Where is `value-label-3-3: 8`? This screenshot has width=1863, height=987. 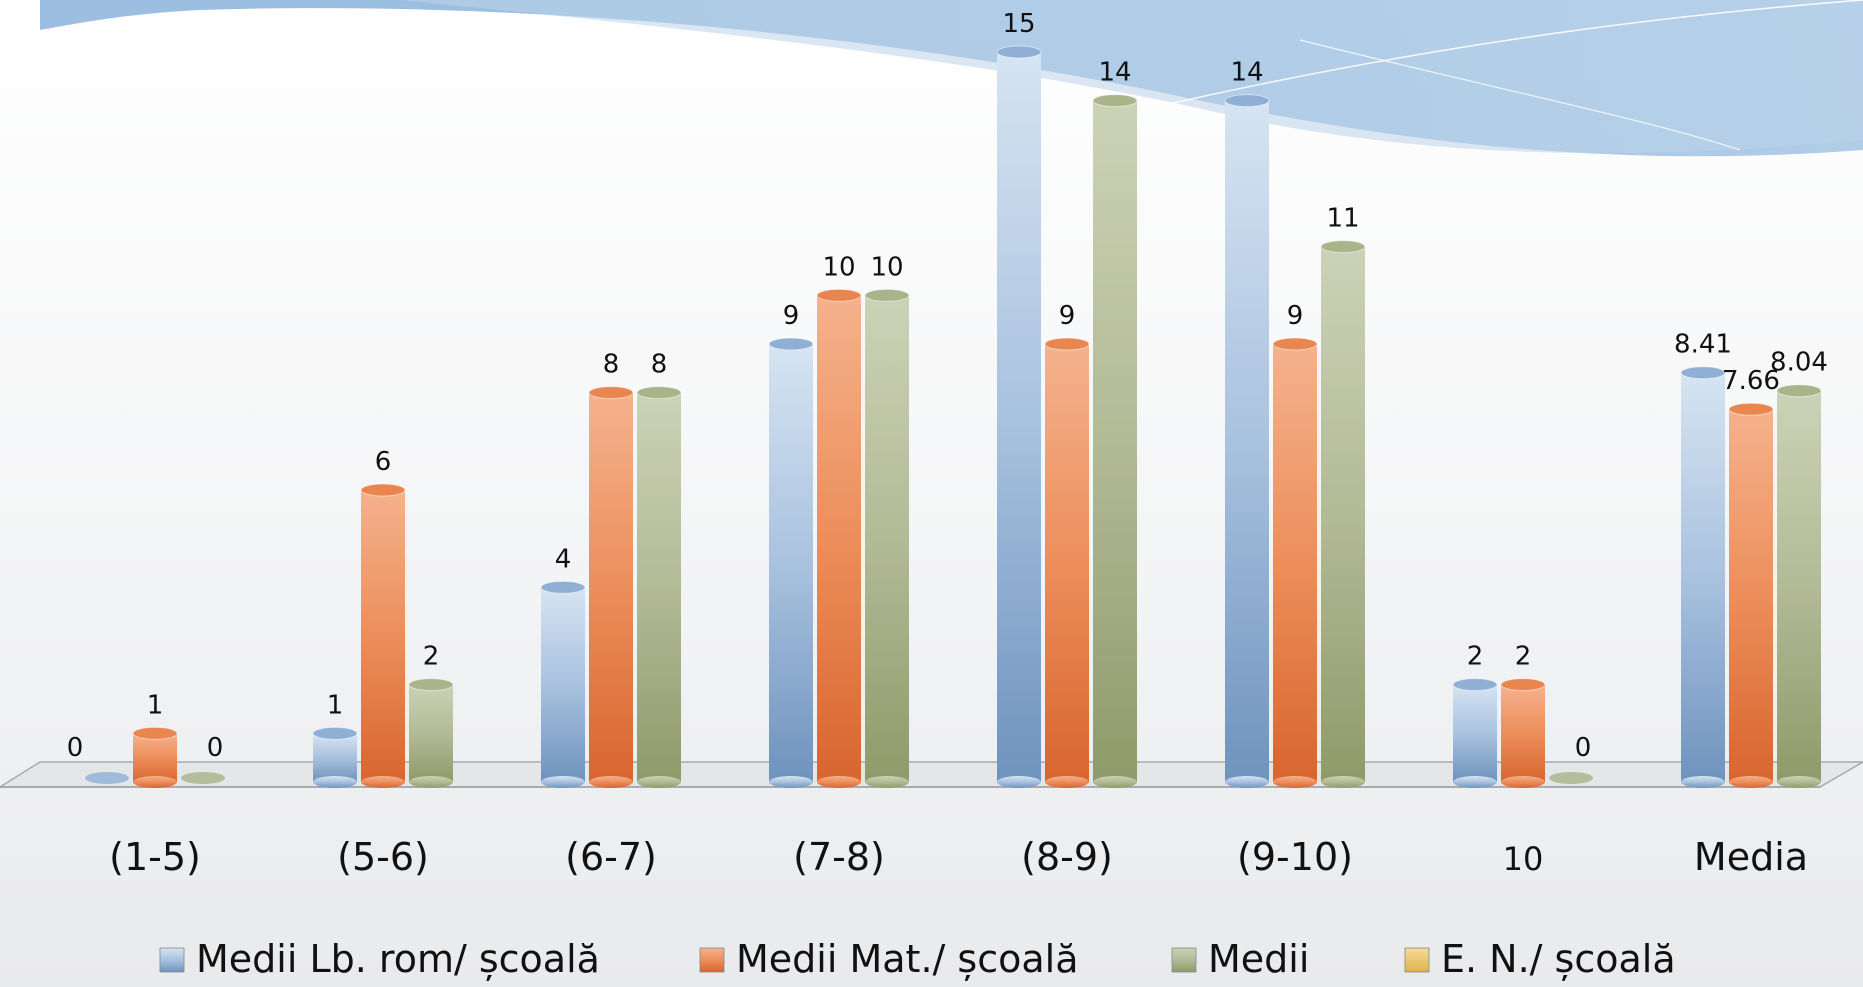
value-label-3-3: 8 is located at coordinates (659, 365).